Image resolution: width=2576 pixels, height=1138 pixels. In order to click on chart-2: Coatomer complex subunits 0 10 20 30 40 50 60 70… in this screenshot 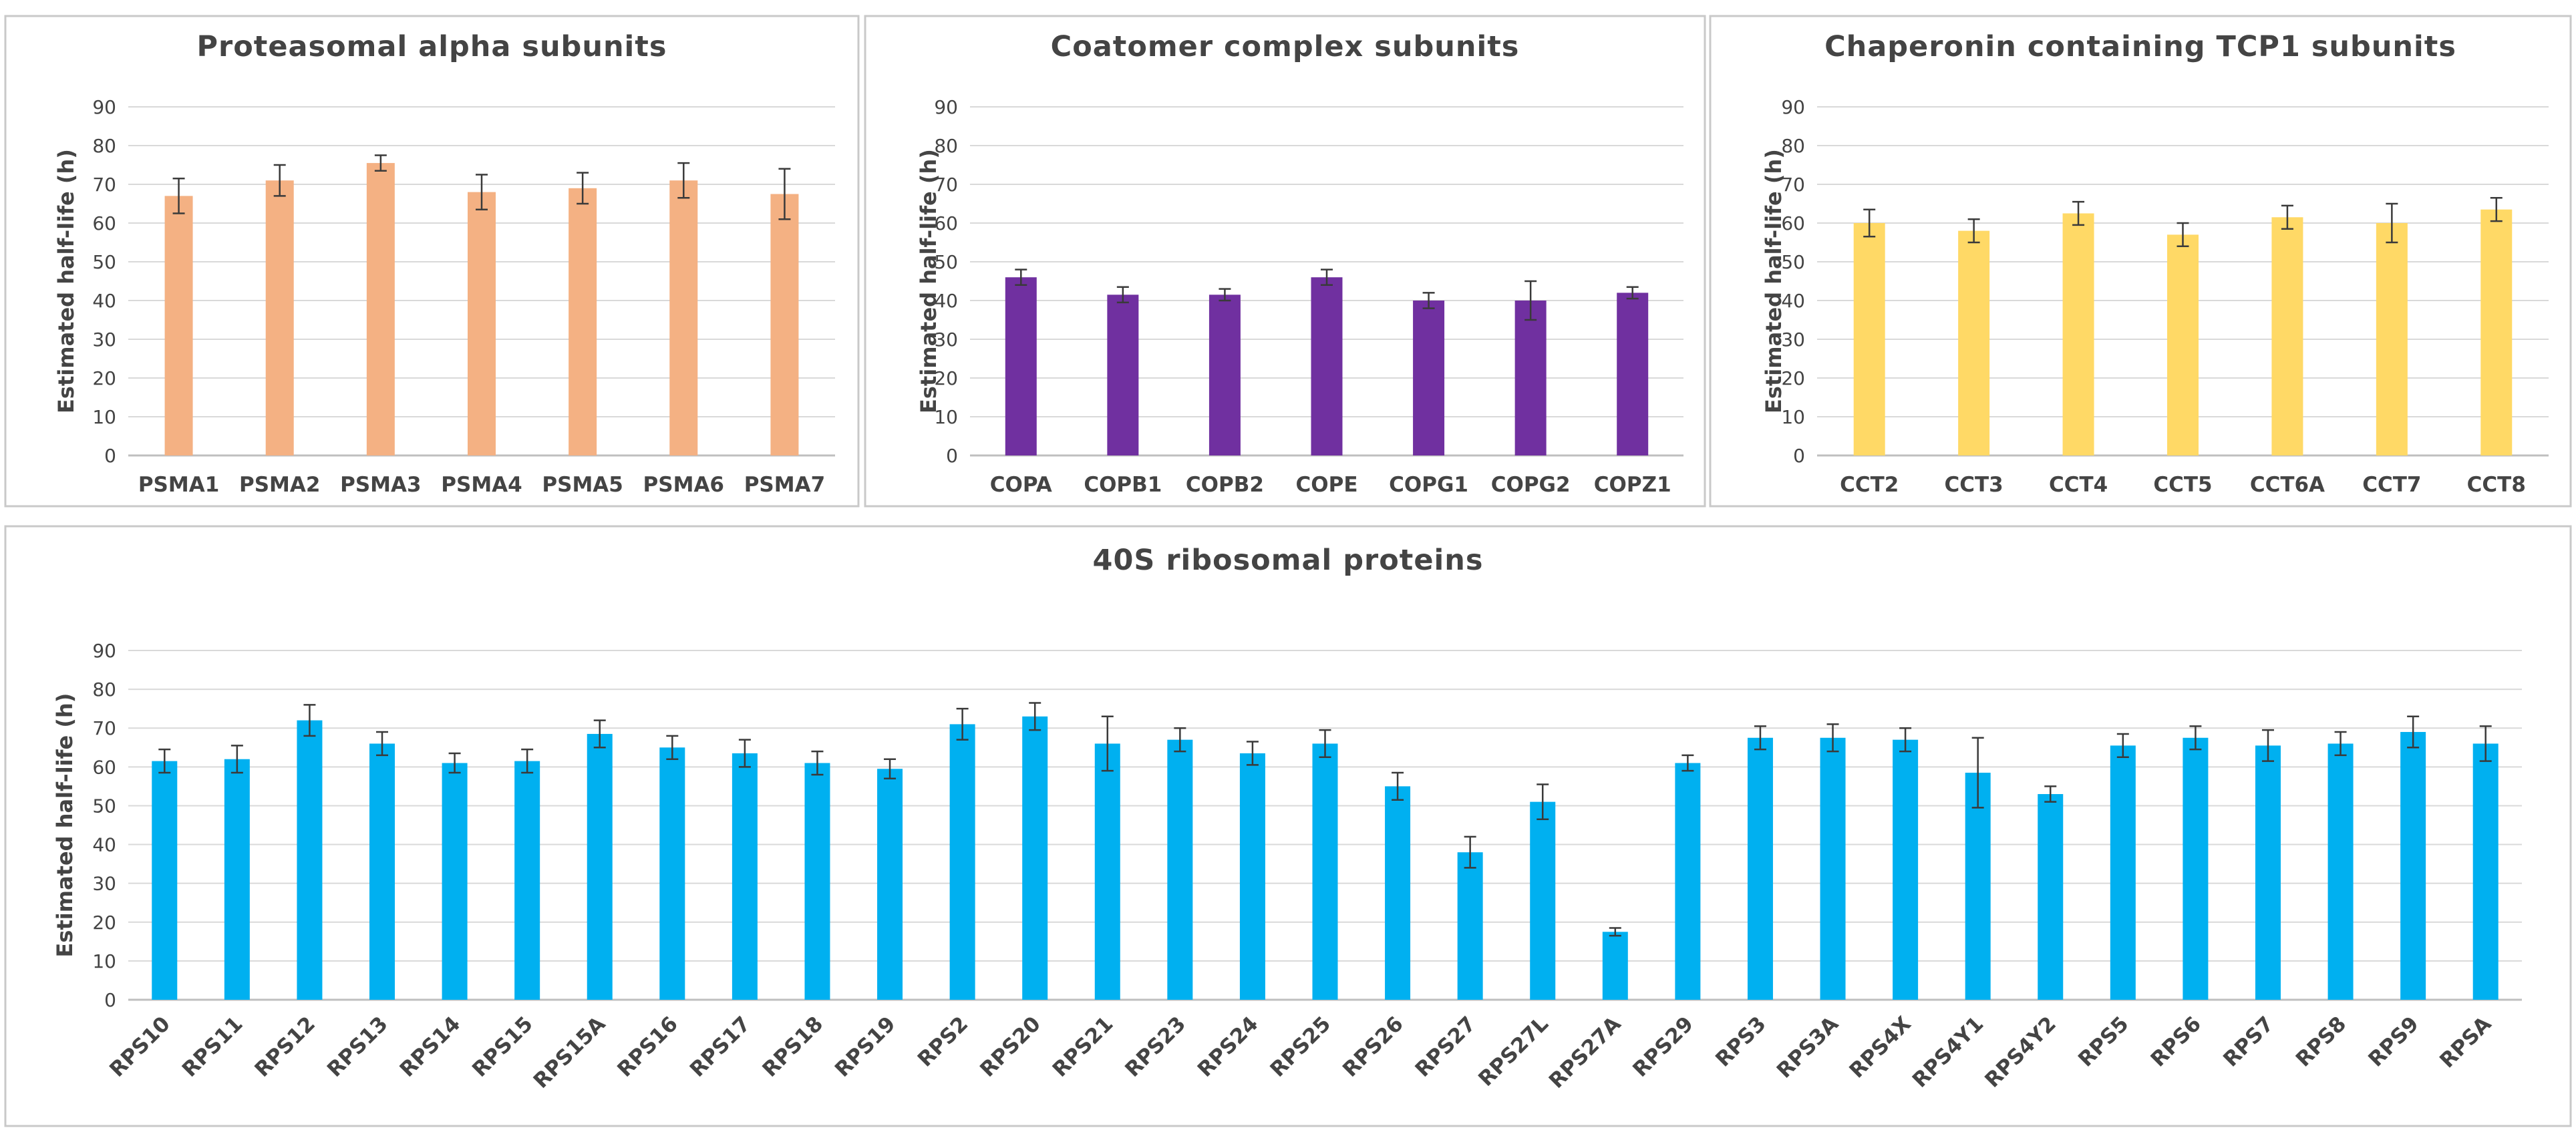, I will do `click(1285, 262)`.